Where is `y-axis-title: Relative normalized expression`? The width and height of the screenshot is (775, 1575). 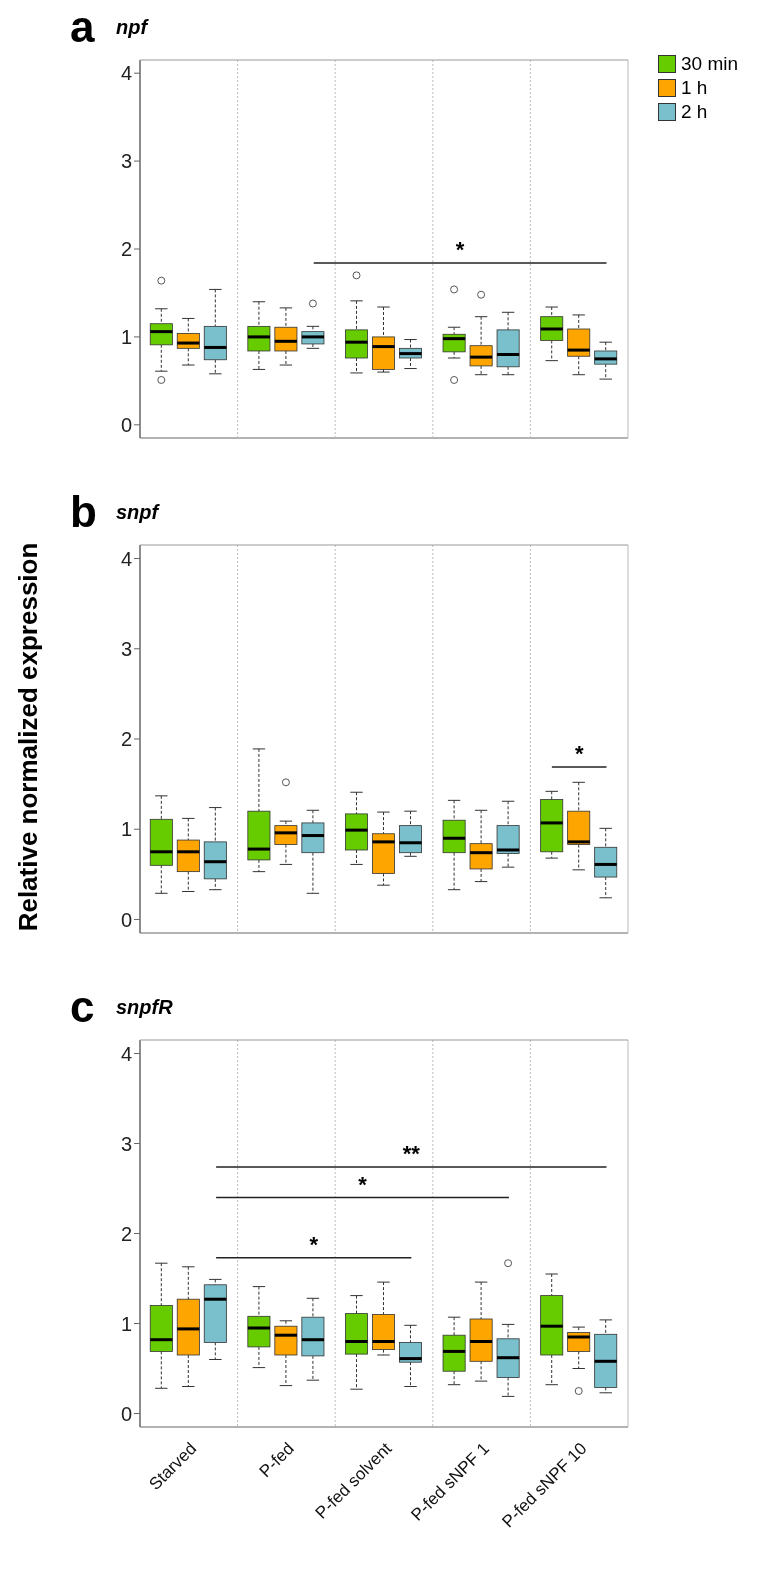 y-axis-title: Relative normalized expression is located at coordinates (28, 737).